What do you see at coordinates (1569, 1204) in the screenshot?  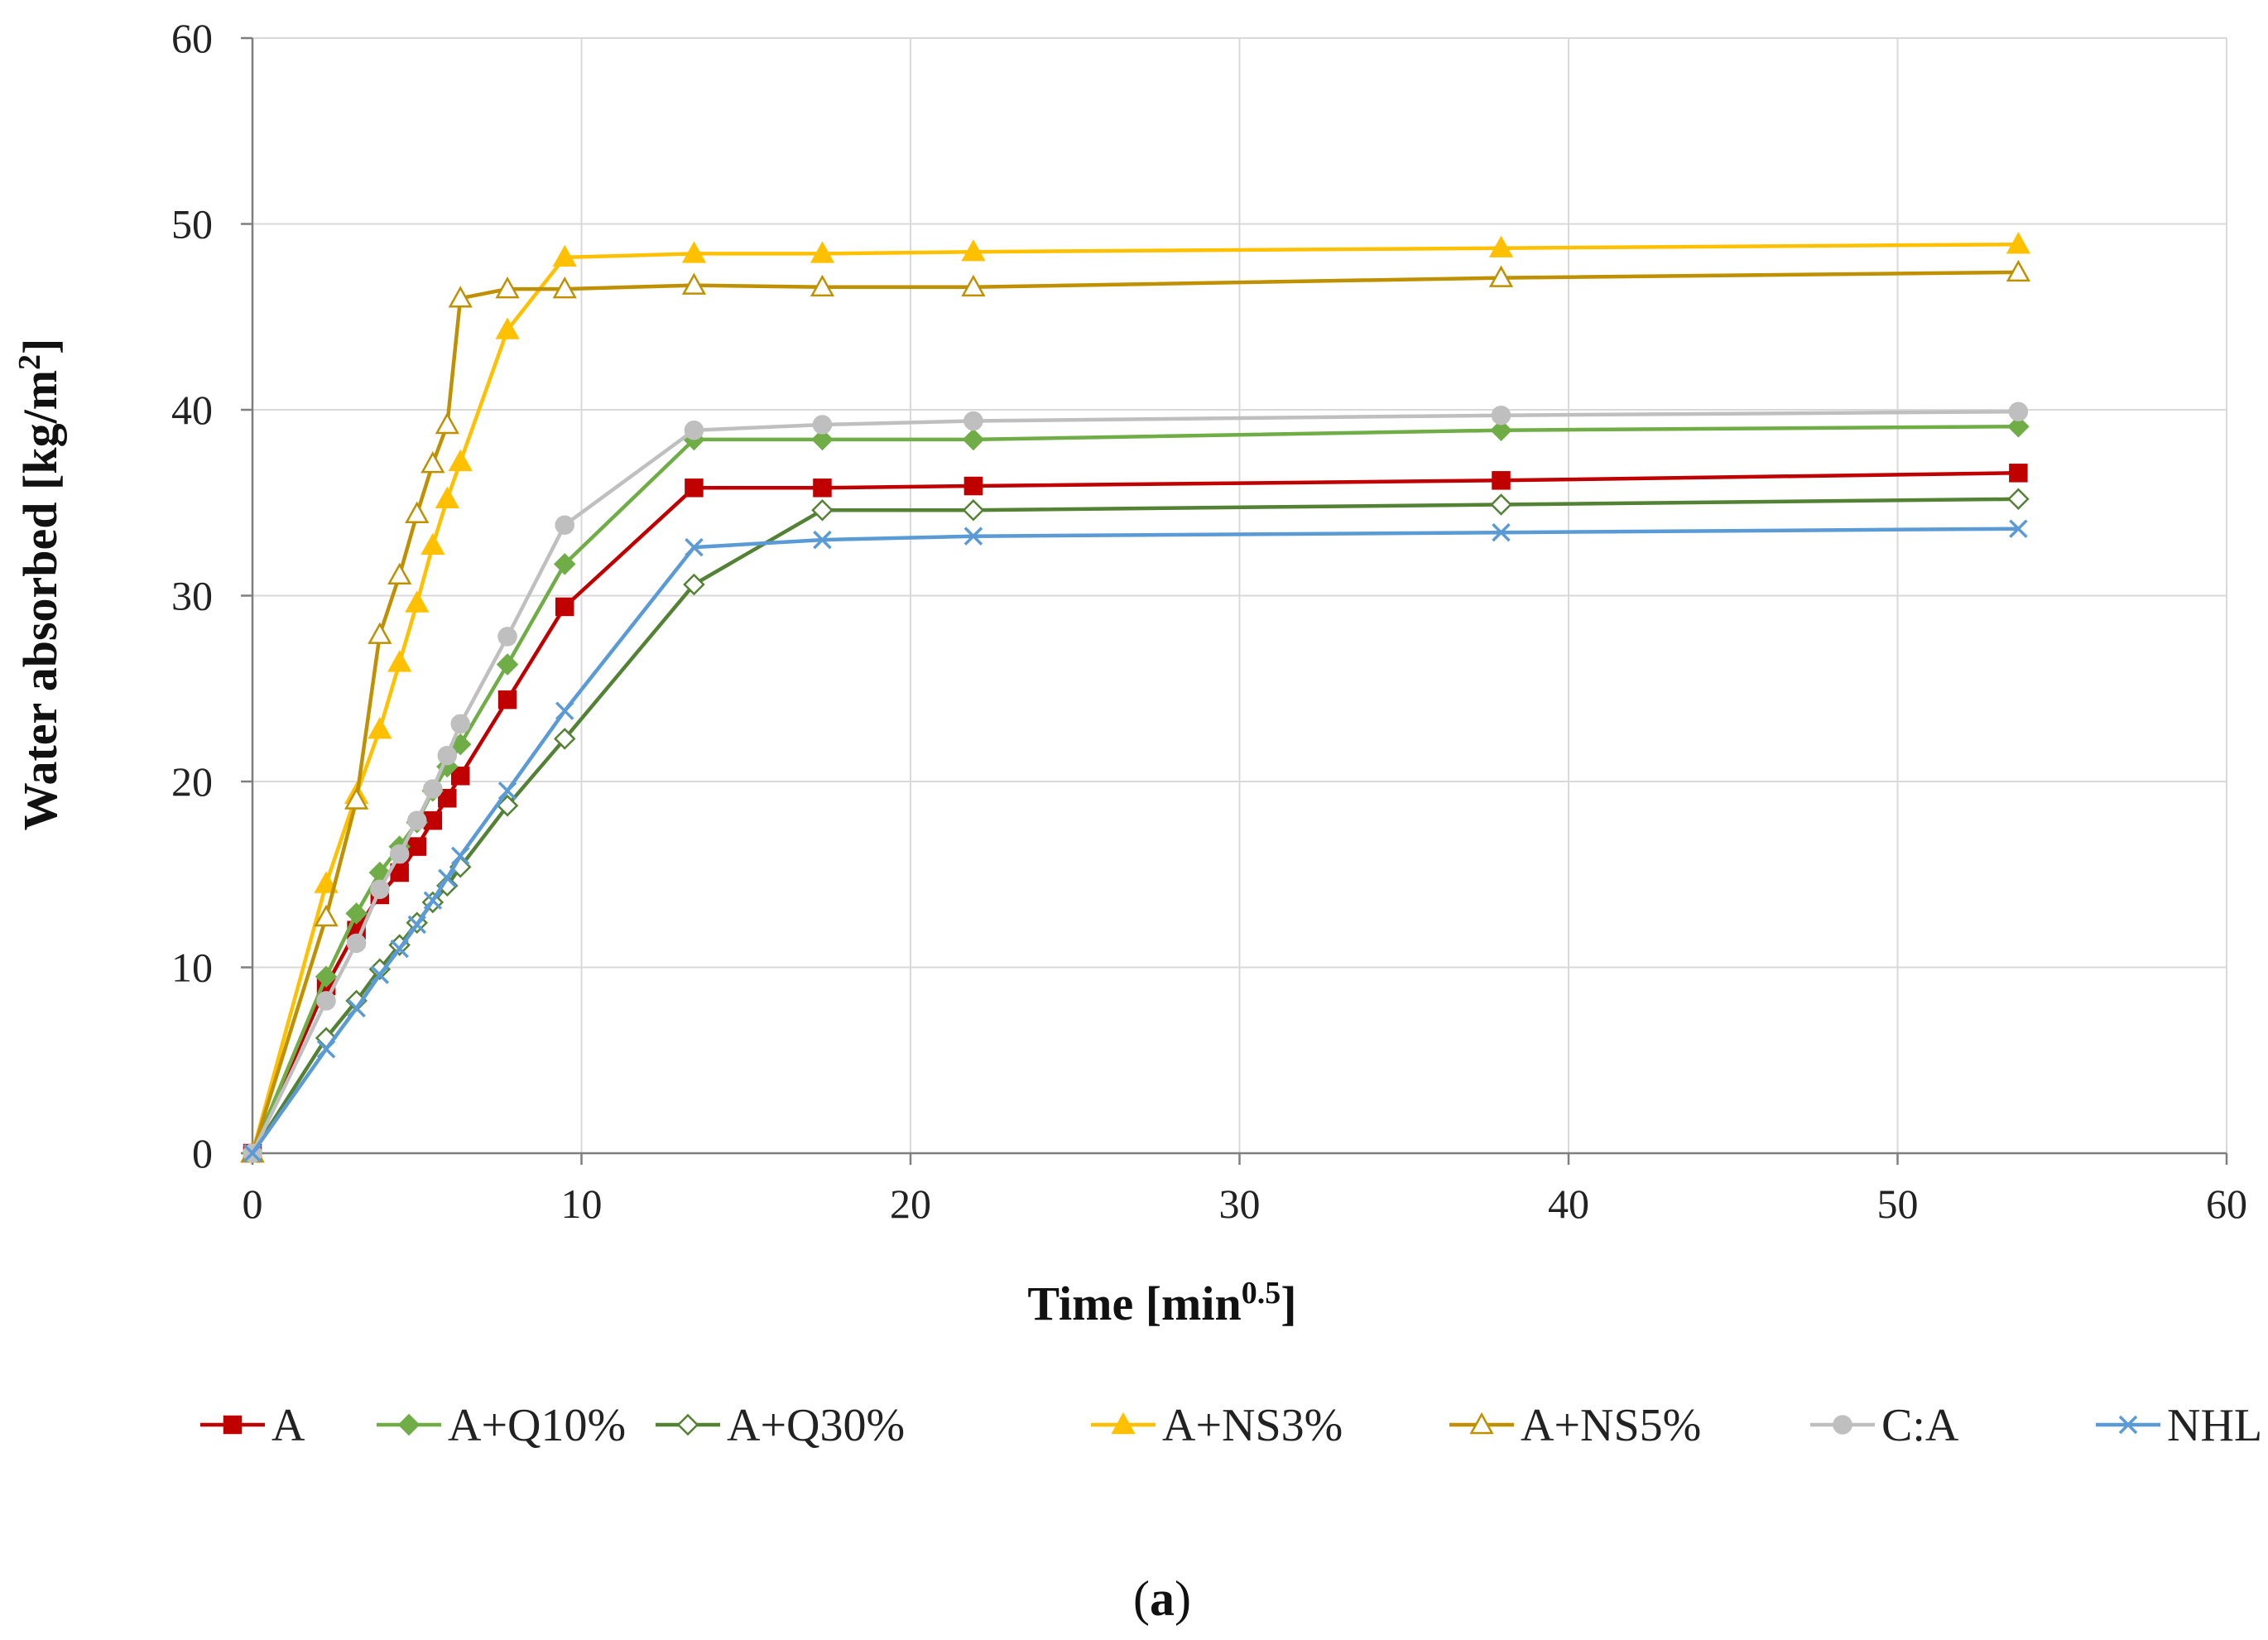 I see `x-tick-label: 40` at bounding box center [1569, 1204].